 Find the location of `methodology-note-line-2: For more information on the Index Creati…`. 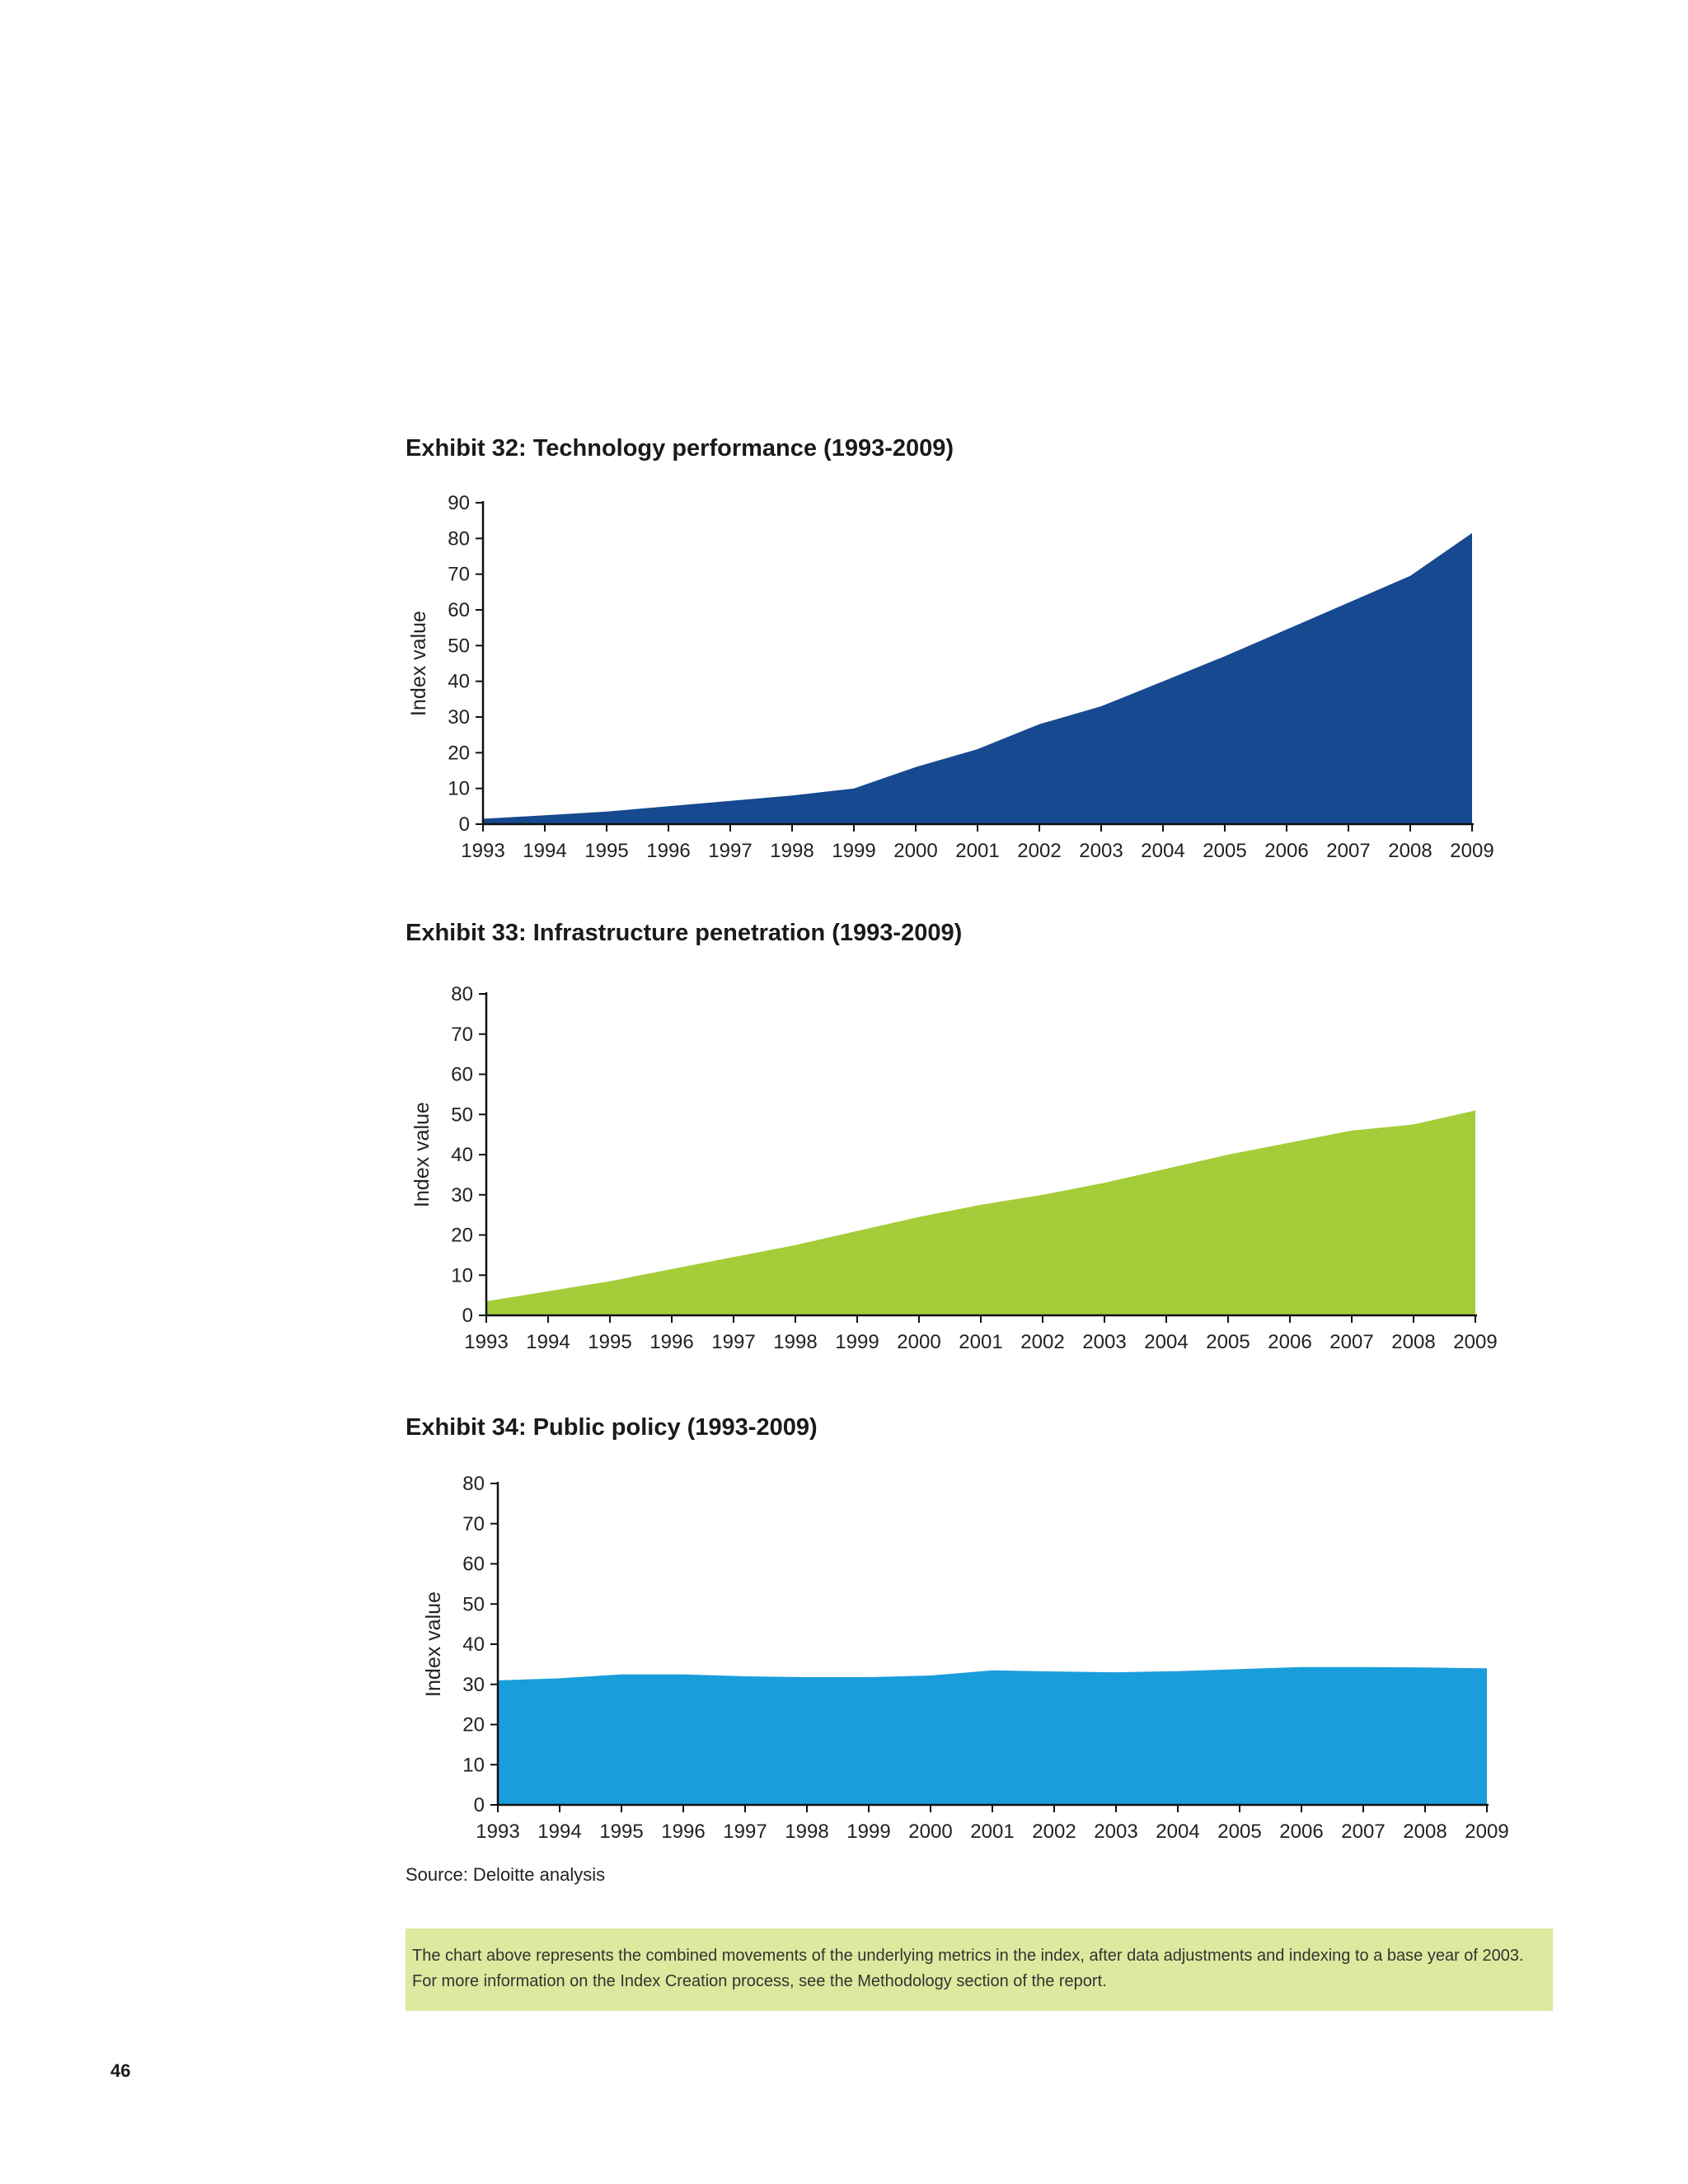

methodology-note-line-2: For more information on the Index Creati… is located at coordinates (759, 1981).